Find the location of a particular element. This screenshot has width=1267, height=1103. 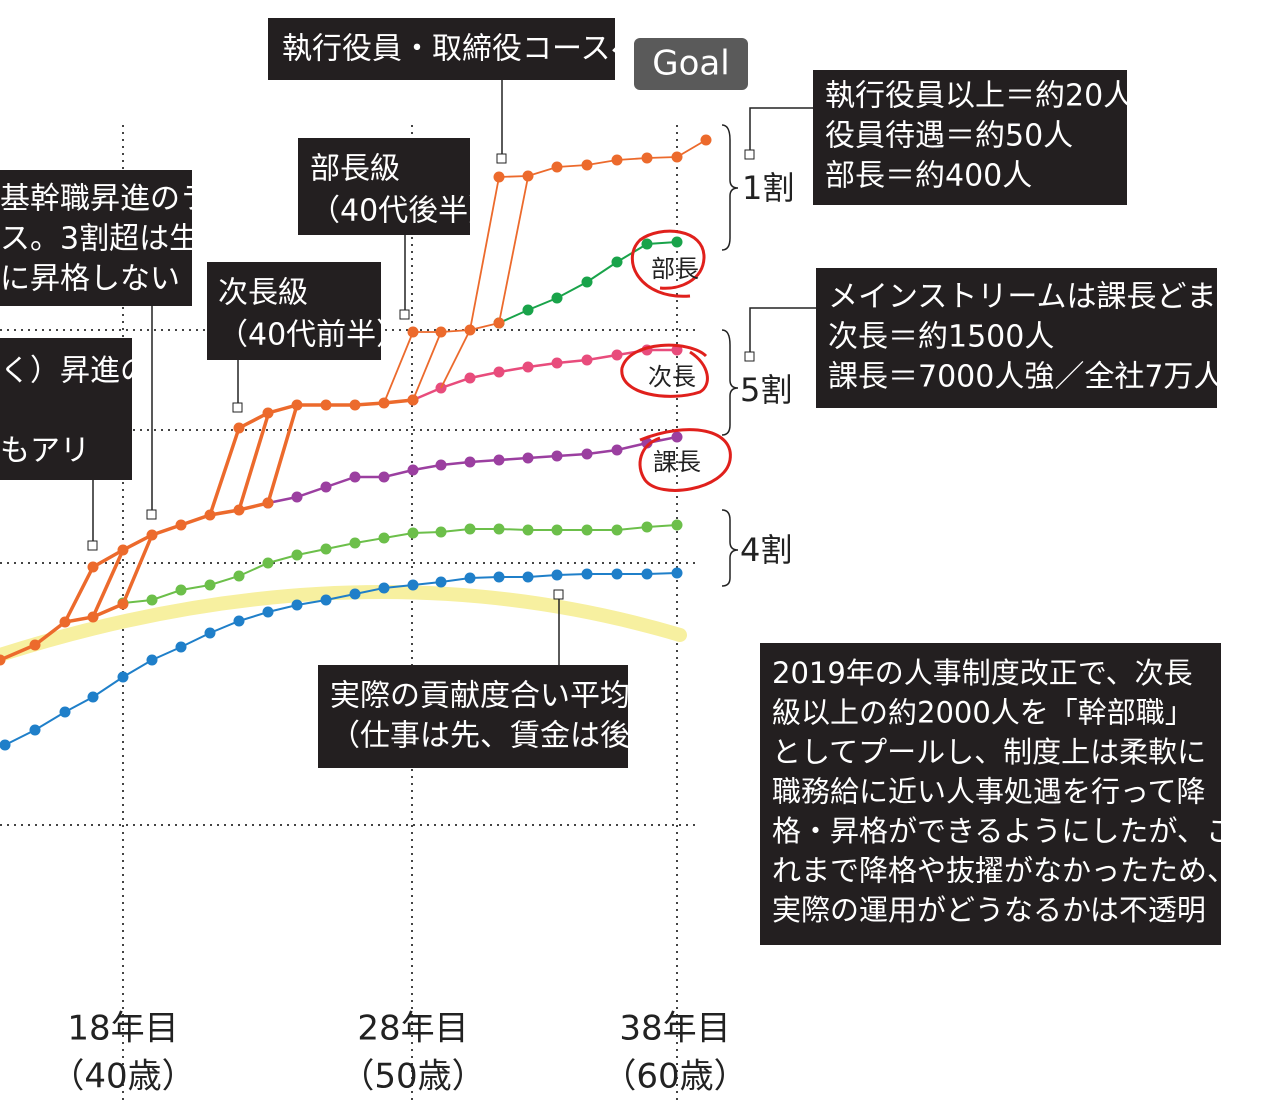

x-tick-label: 28年目 is located at coordinates (412, 1029).